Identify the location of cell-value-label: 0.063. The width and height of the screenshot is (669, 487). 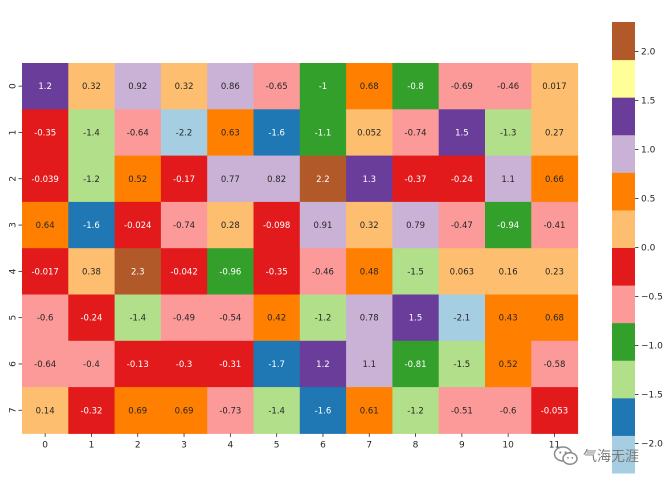
(462, 272).